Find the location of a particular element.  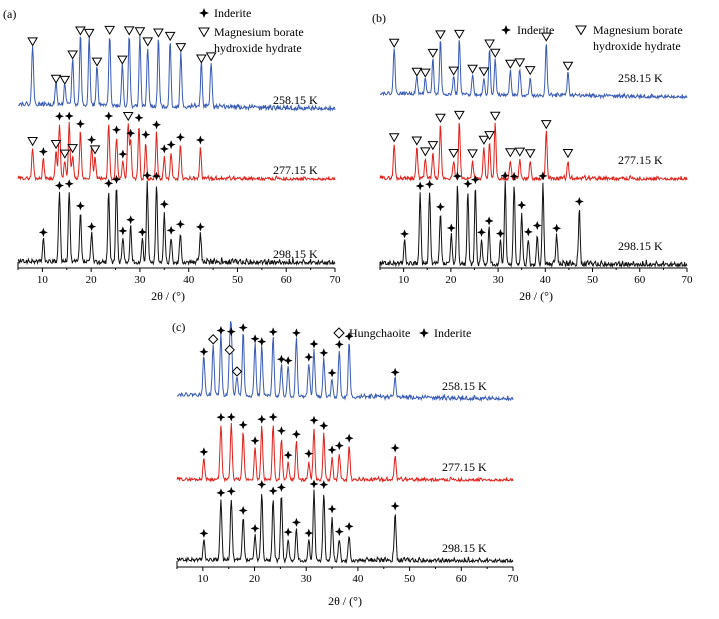

x-tick-label: 20 is located at coordinates (451, 280).